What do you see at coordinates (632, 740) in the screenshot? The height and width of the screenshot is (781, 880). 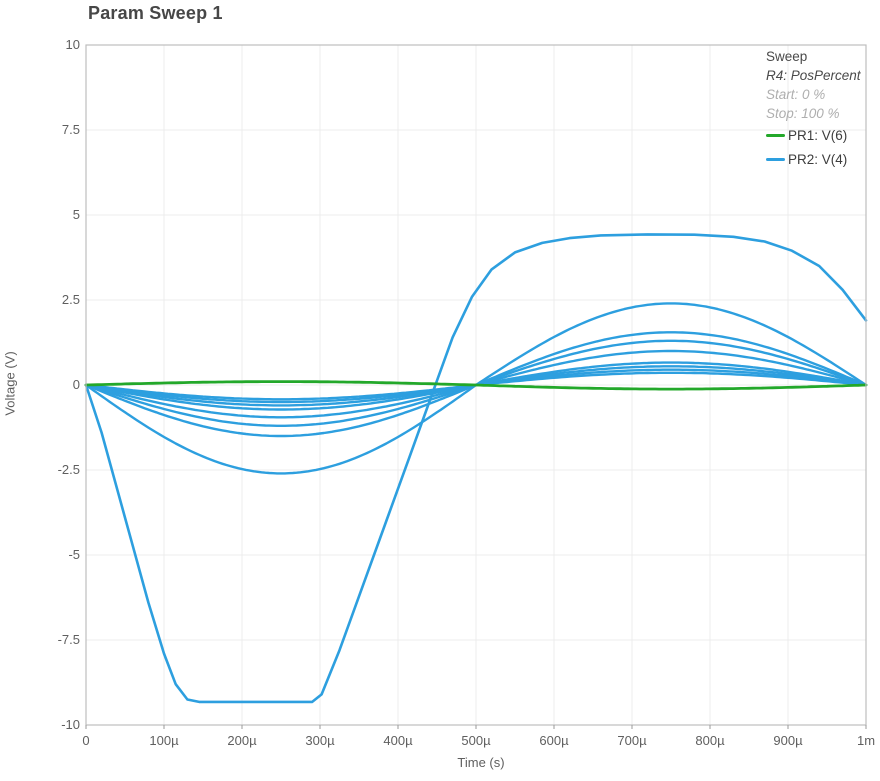 I see `x-tick-label: 700µ` at bounding box center [632, 740].